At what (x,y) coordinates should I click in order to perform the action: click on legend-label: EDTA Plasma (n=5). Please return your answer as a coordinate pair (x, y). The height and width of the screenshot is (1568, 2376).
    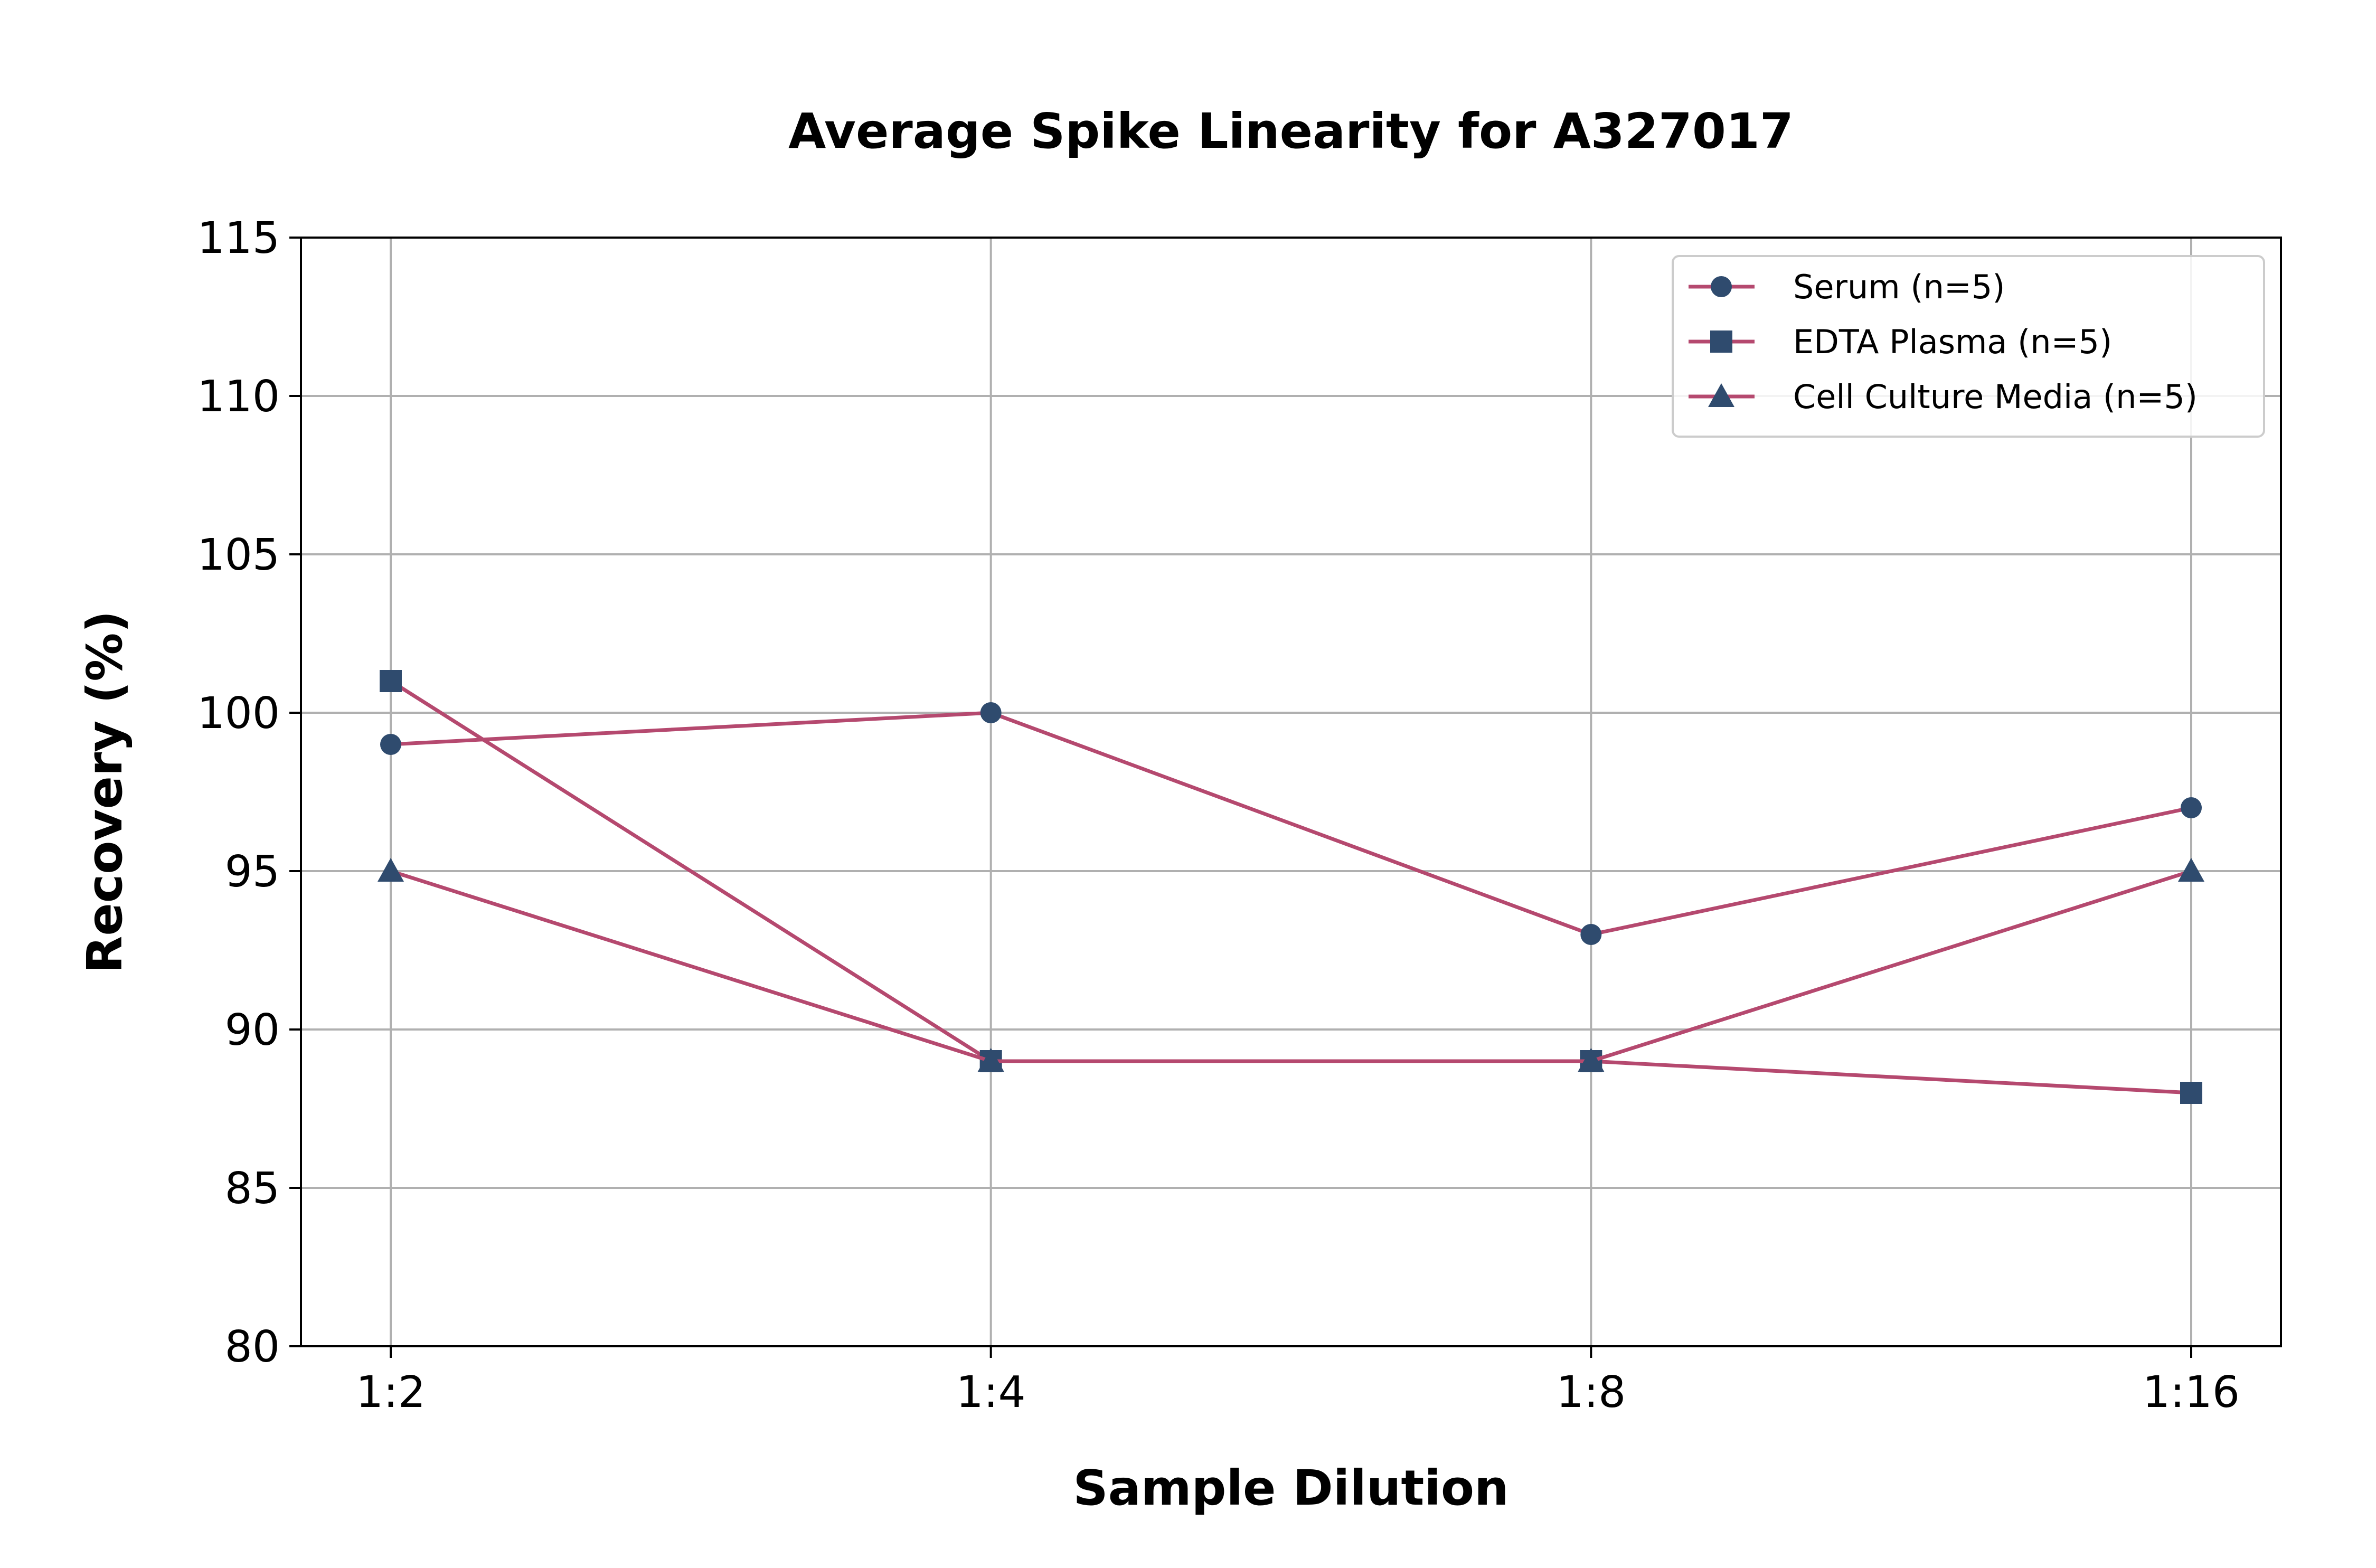
    Looking at the image, I should click on (1953, 342).